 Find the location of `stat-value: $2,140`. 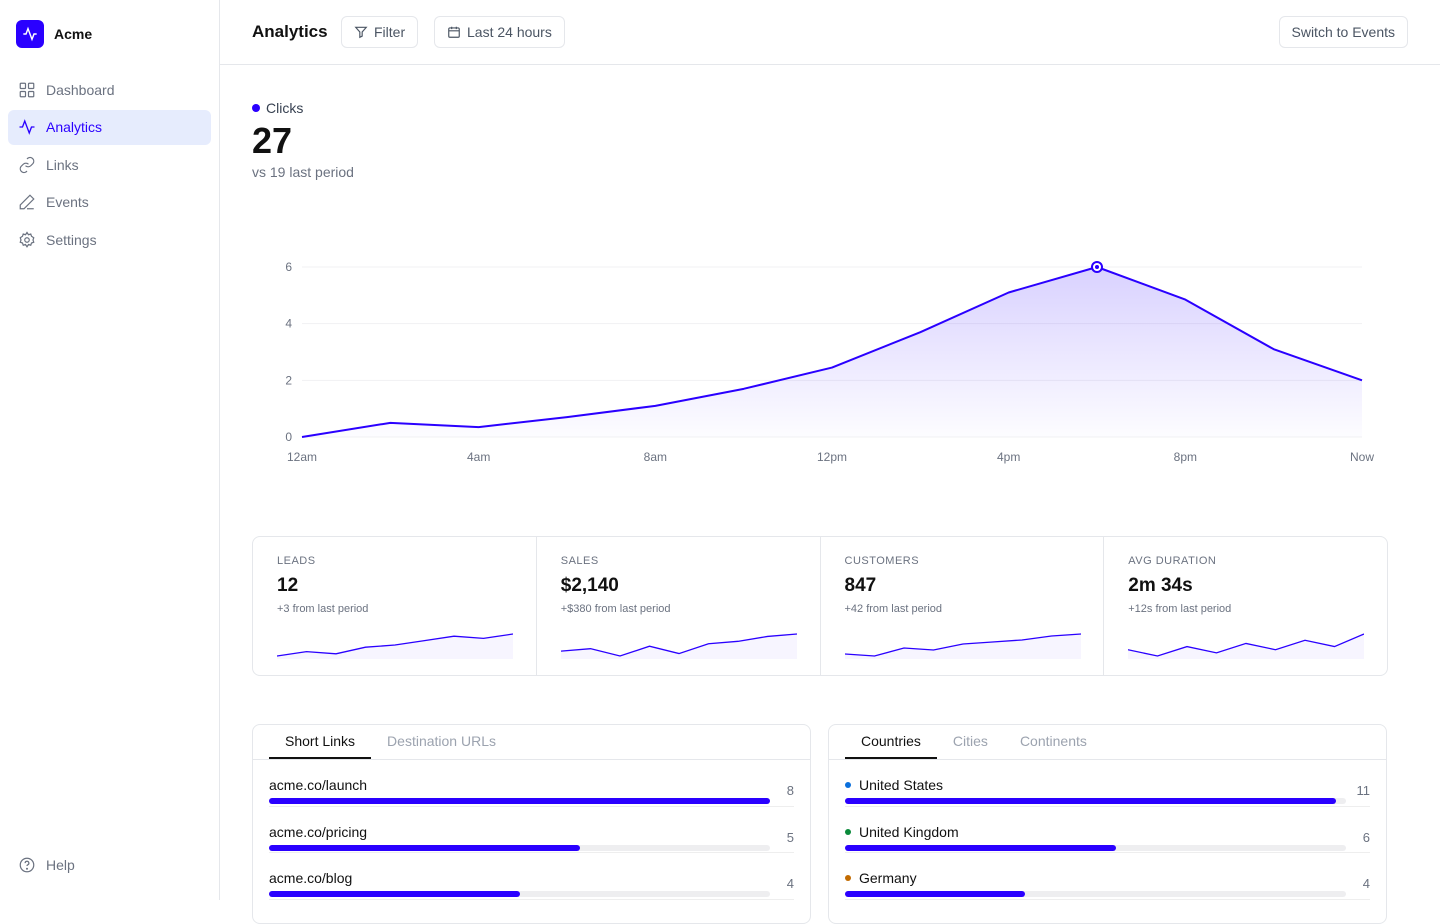

stat-value: $2,140 is located at coordinates (678, 586).